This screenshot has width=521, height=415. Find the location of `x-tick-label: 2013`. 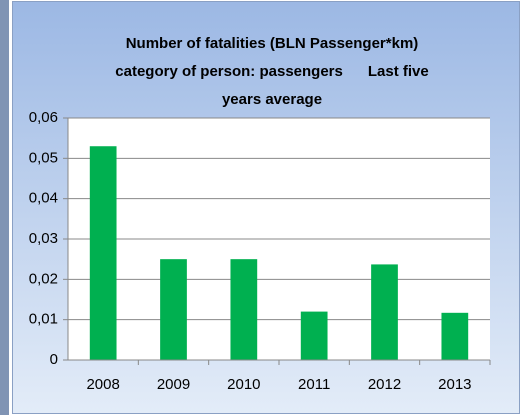

x-tick-label: 2013 is located at coordinates (454, 384).